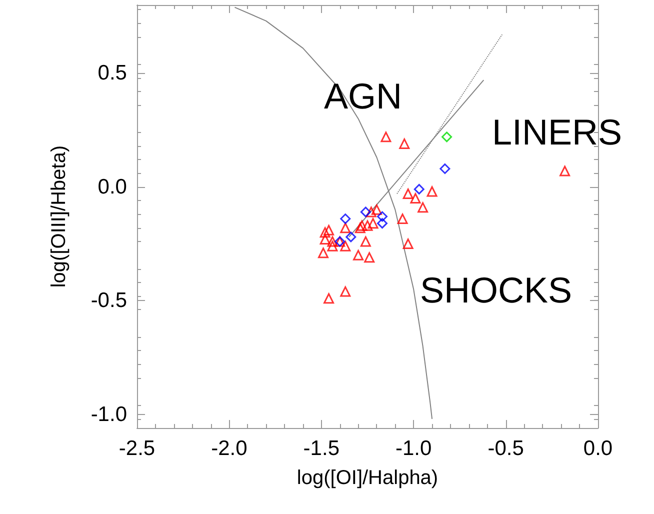  What do you see at coordinates (321, 448) in the screenshot?
I see `x-tick-label: -1.5` at bounding box center [321, 448].